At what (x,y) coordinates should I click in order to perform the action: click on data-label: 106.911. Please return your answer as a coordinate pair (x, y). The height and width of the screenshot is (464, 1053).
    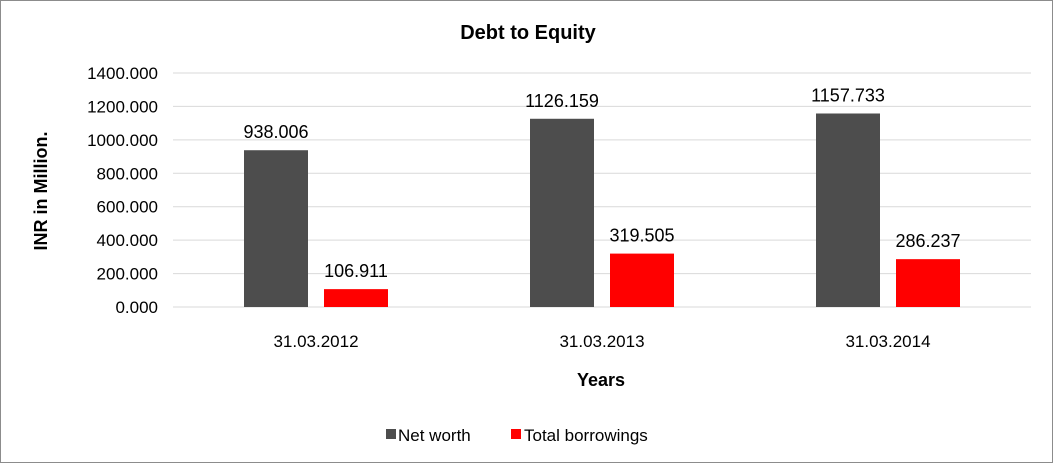
    Looking at the image, I should click on (356, 271).